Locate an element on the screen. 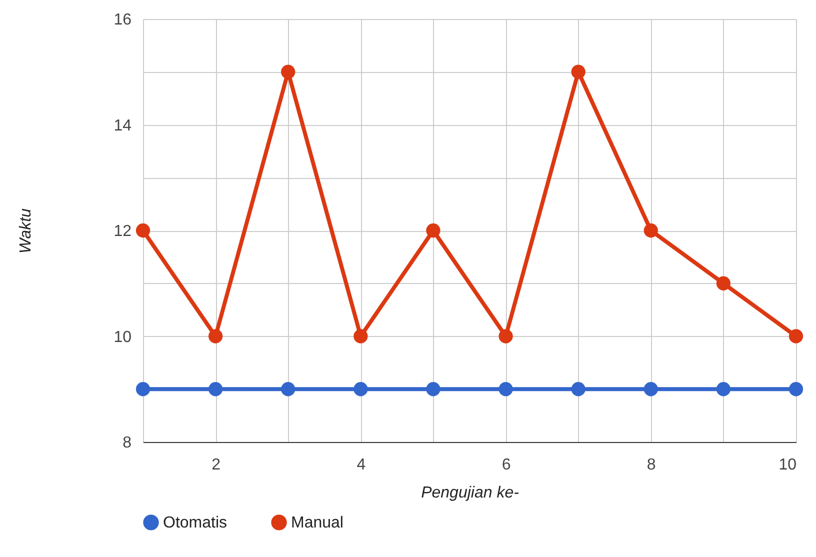 The image size is (816, 557). x-tick-label: 2 is located at coordinates (216, 465).